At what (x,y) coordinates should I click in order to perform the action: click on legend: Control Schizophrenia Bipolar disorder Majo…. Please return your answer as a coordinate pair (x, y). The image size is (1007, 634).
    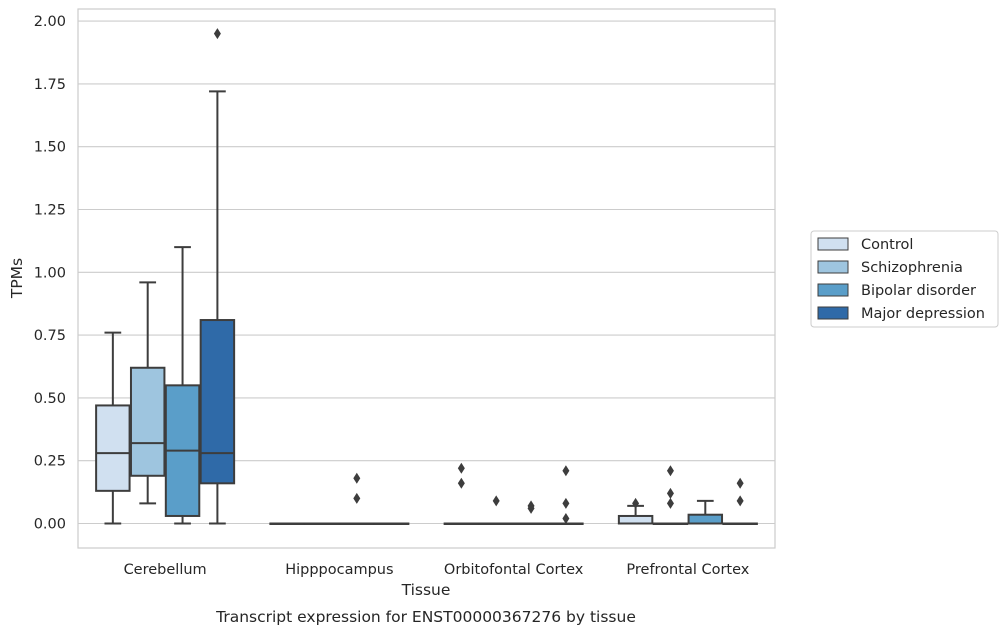
    Looking at the image, I should click on (904, 279).